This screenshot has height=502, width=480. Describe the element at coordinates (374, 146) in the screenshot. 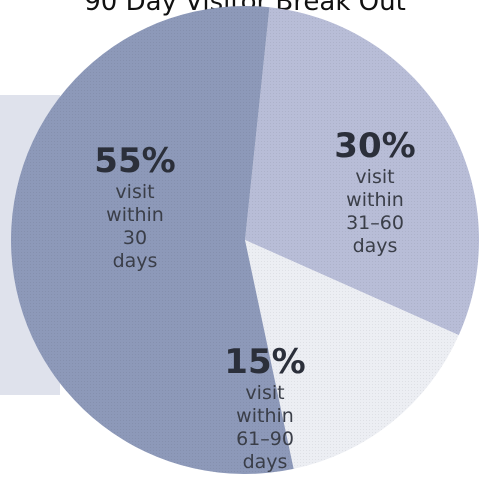

I see `percent-label: 30%` at that location.